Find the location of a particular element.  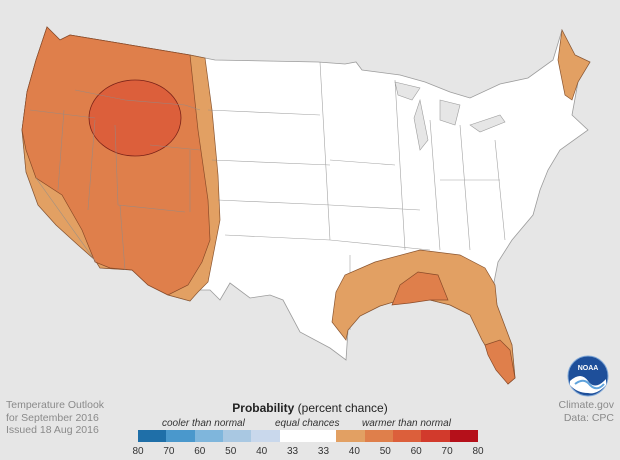

outlook-issued: Issued 18 Aug 2016 is located at coordinates (52, 430).